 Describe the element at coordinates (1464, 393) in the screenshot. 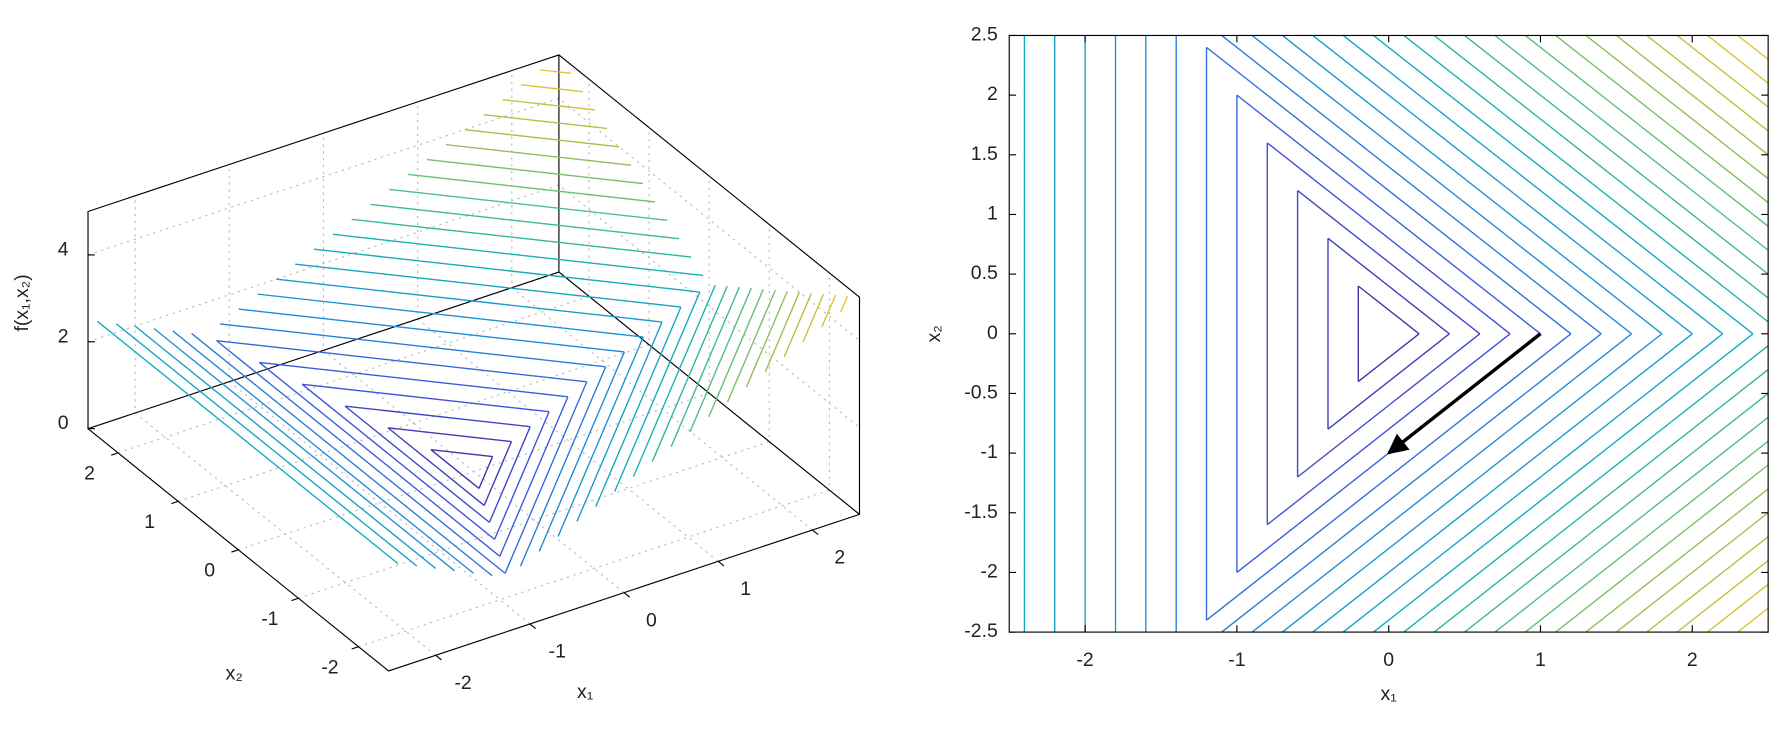

I see `arrow` at that location.